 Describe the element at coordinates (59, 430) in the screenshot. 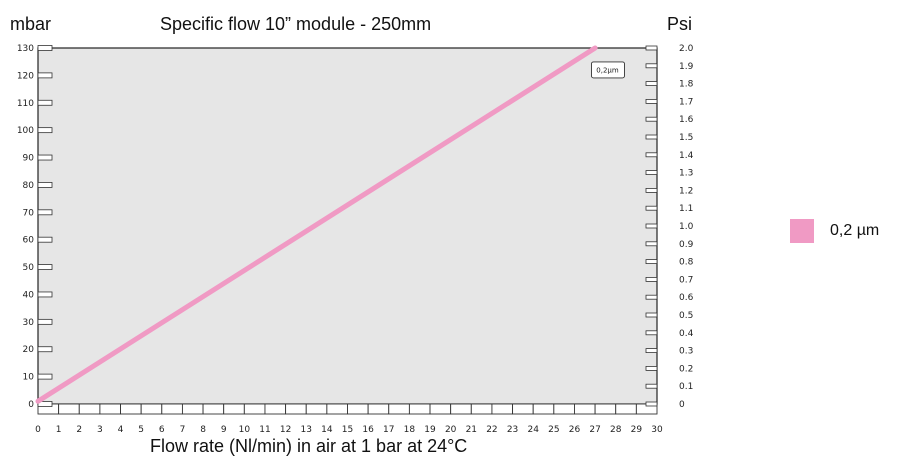

I see `x-tick-label: 1` at that location.